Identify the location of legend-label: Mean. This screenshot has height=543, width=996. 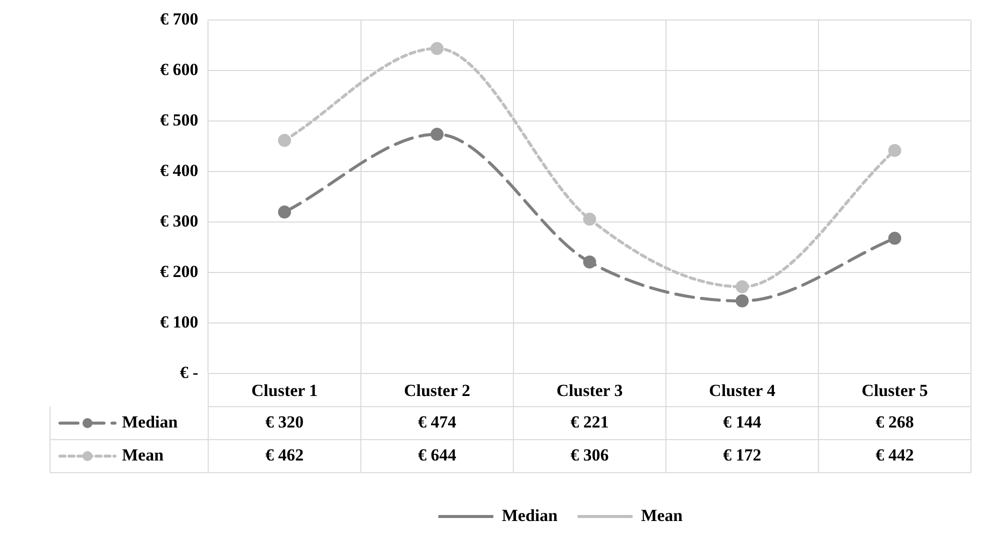
(143, 454).